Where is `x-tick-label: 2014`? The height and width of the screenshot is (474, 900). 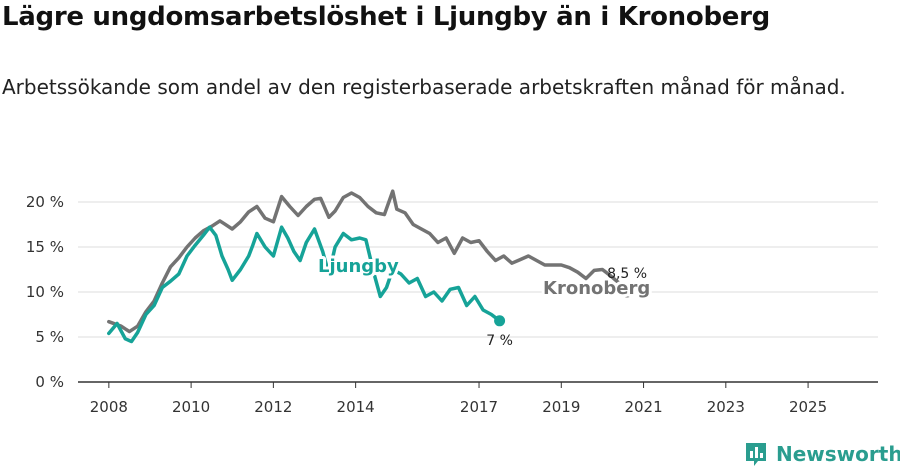 x-tick-label: 2014 is located at coordinates (356, 407).